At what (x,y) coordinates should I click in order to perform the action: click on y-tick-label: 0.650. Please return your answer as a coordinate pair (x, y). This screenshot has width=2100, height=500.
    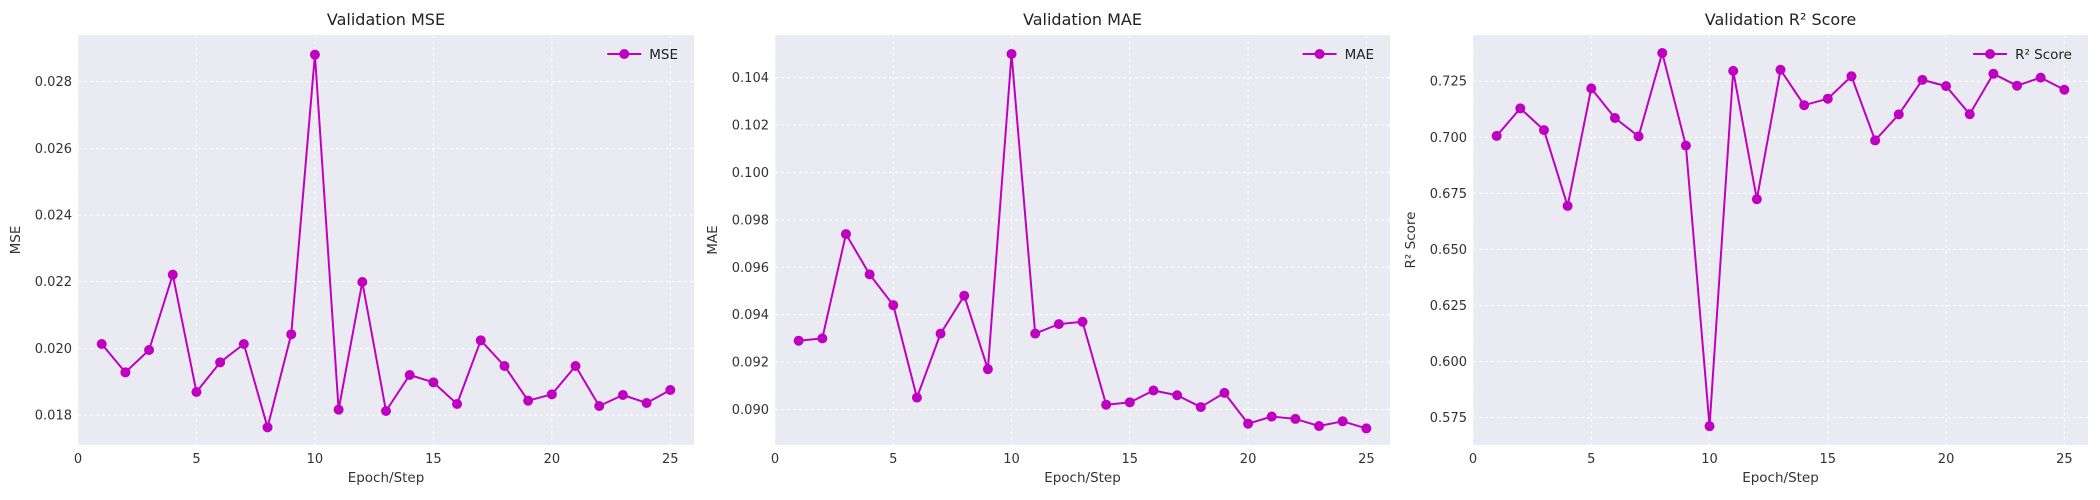
    Looking at the image, I should click on (1448, 250).